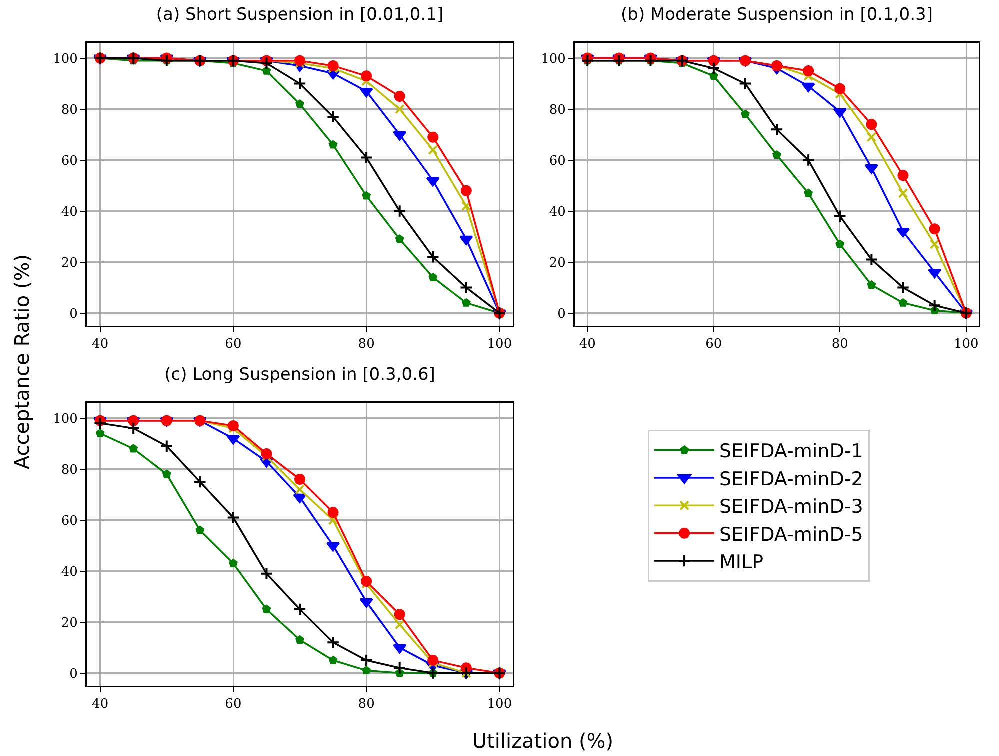  I want to click on chart-title: (a) Short Suspension in [0.01,0.1], so click(300, 14).